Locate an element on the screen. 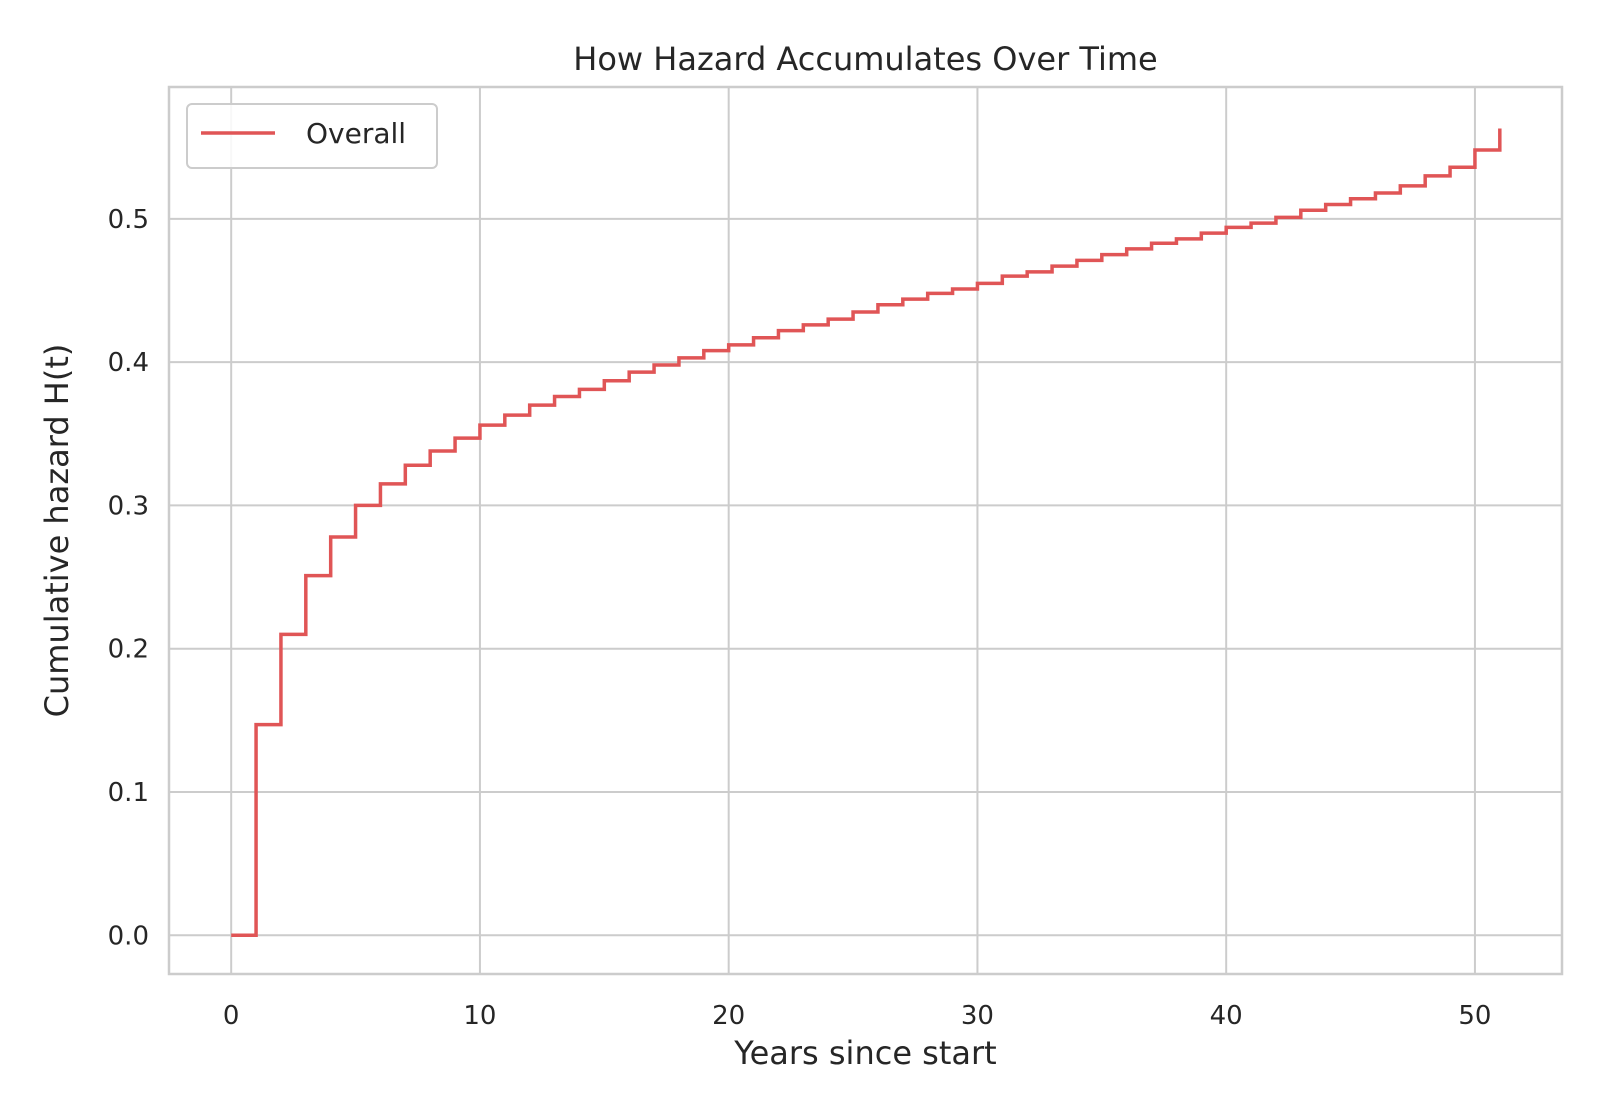 The height and width of the screenshot is (1120, 1600). y-tick-label: 0.5 is located at coordinates (128, 220).